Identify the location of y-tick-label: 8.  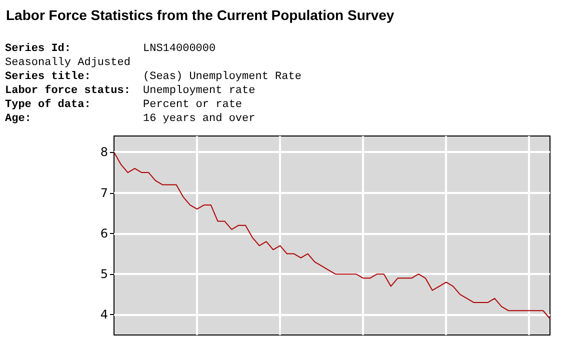
(104, 152).